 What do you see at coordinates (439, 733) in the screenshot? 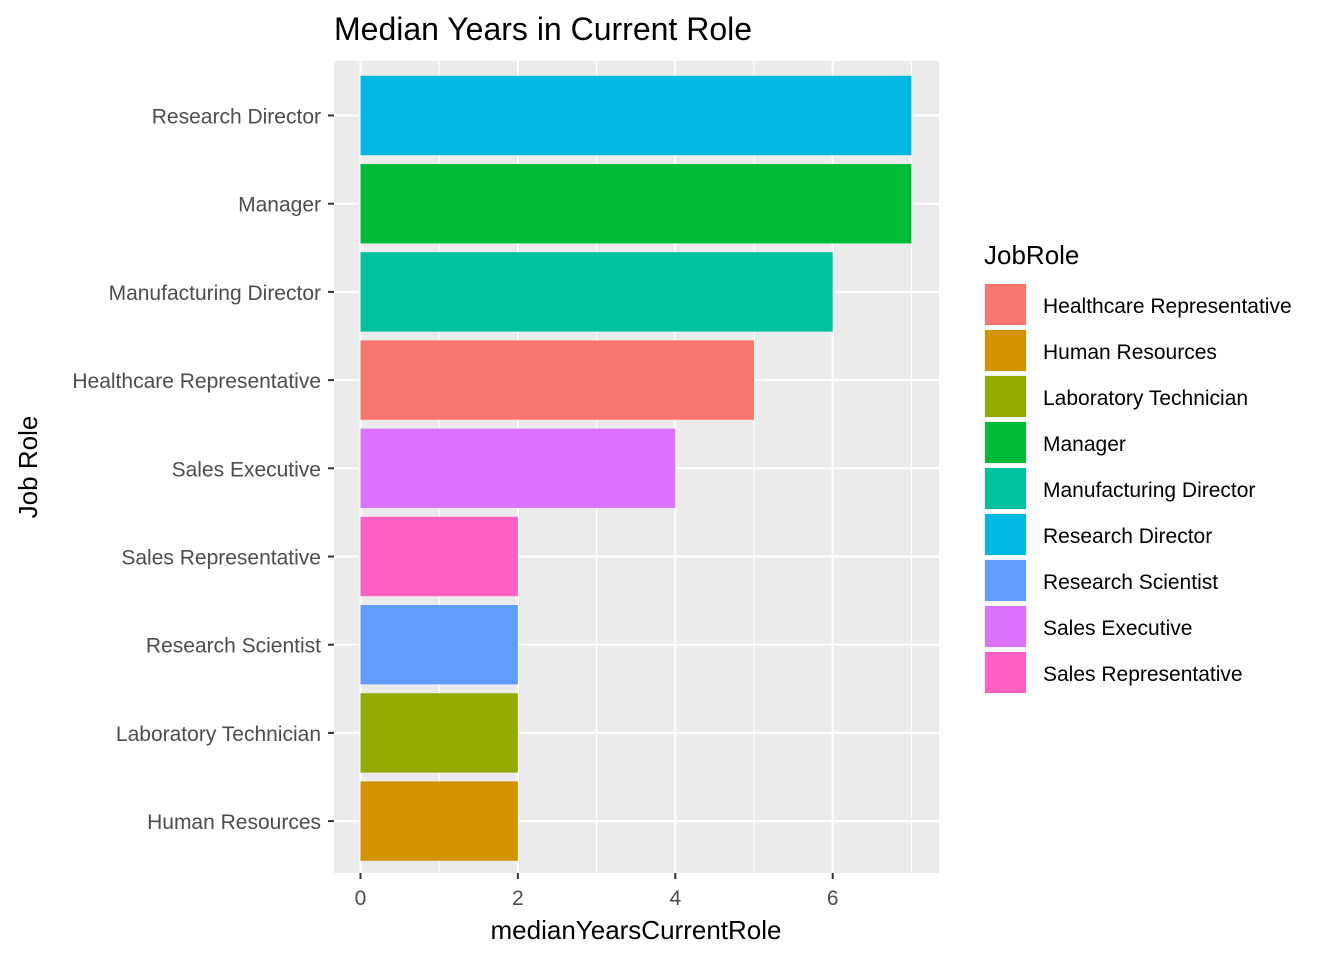
I see `bar-laboratory-technician` at bounding box center [439, 733].